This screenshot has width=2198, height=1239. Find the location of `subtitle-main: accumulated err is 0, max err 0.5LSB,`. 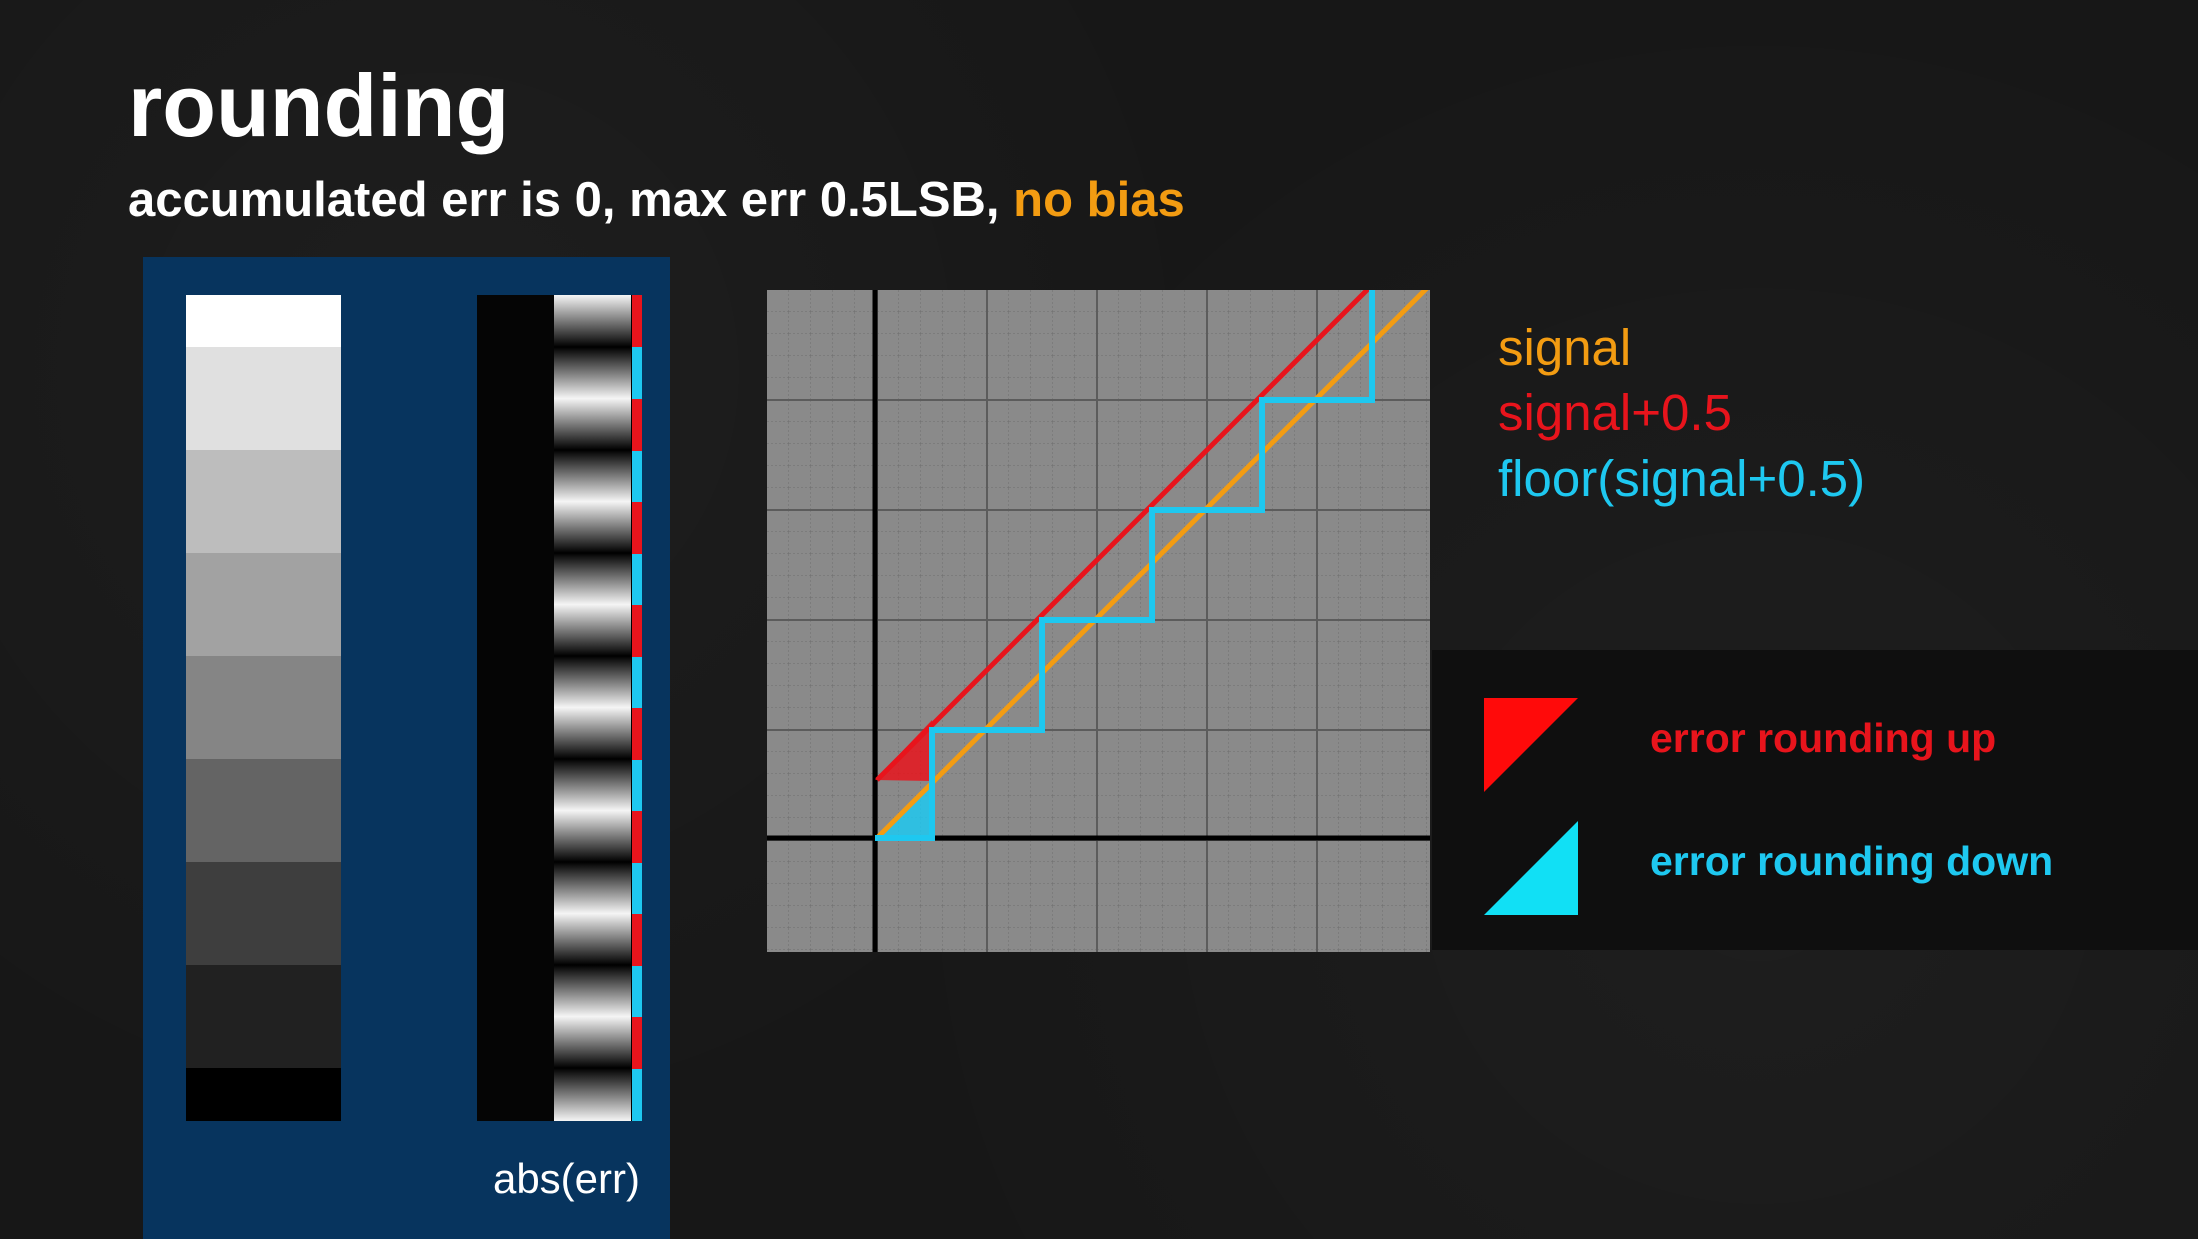

subtitle-main: accumulated err is 0, max err 0.5LSB, is located at coordinates (571, 200).